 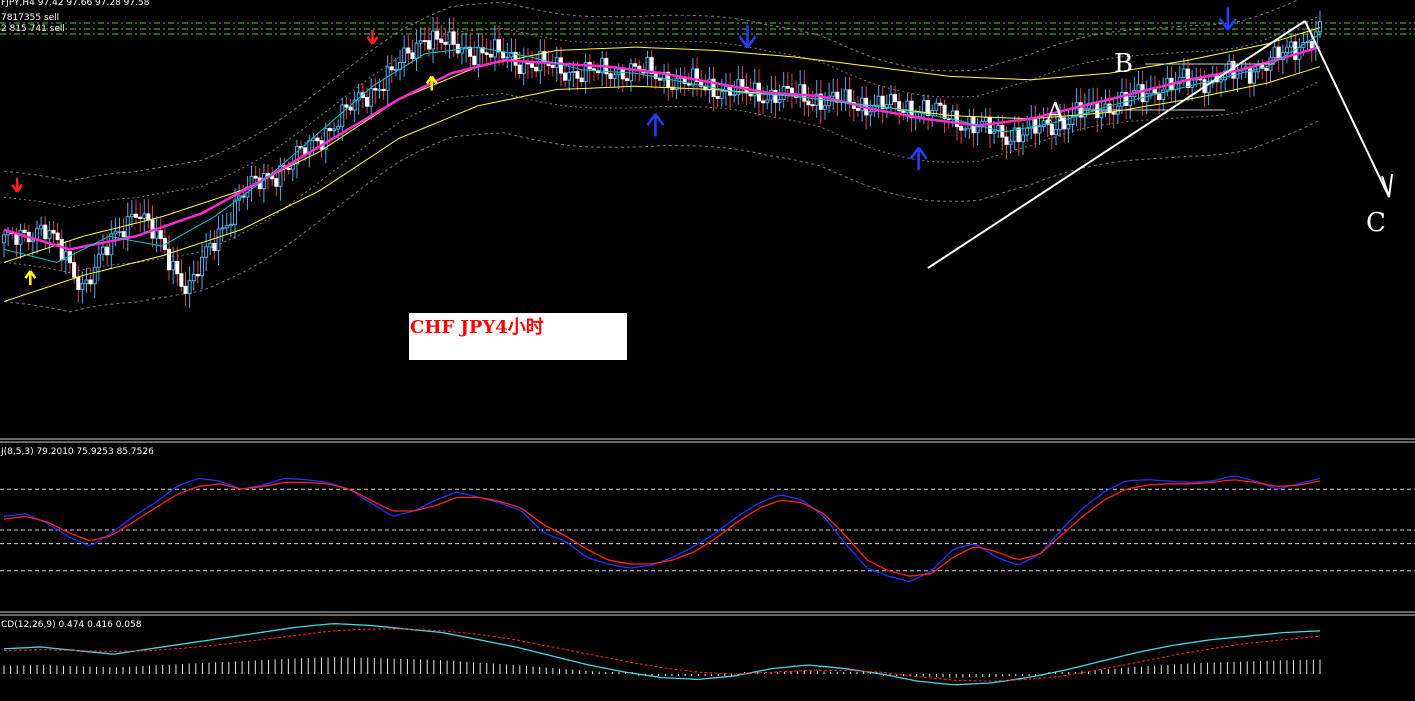 I want to click on note-box, so click(x=518, y=336).